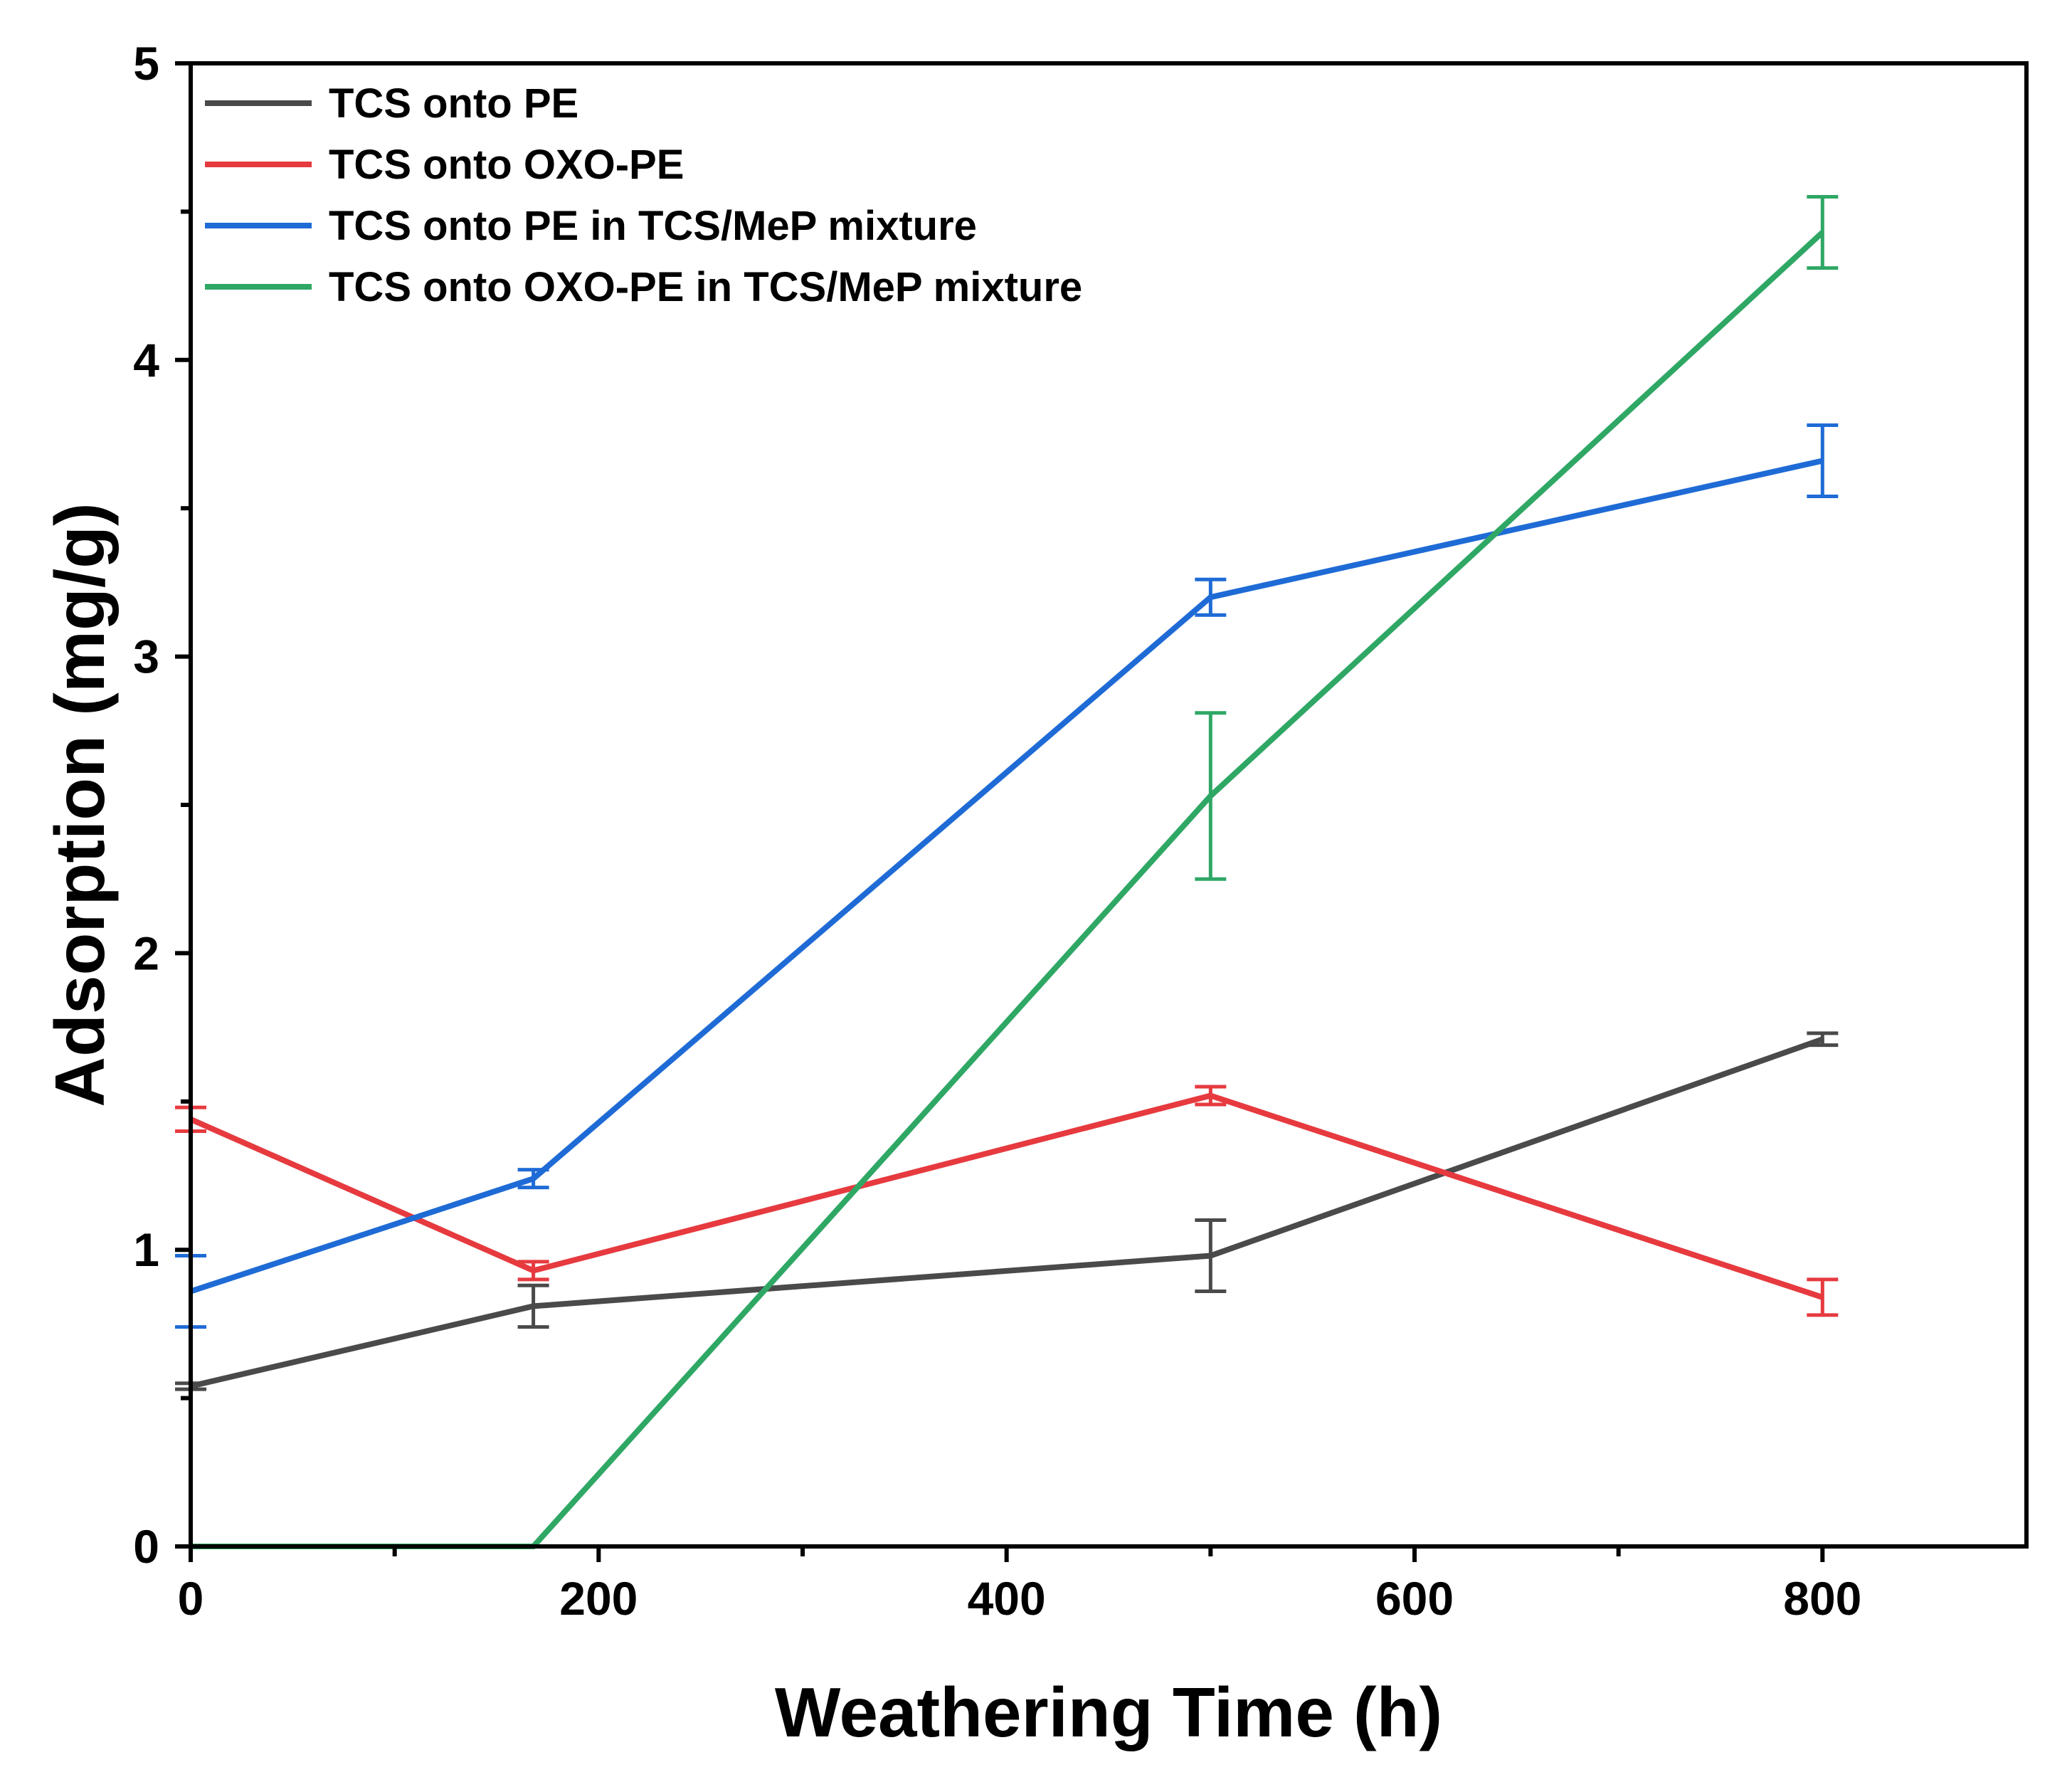  I want to click on series-line, so click(1007, 1196).